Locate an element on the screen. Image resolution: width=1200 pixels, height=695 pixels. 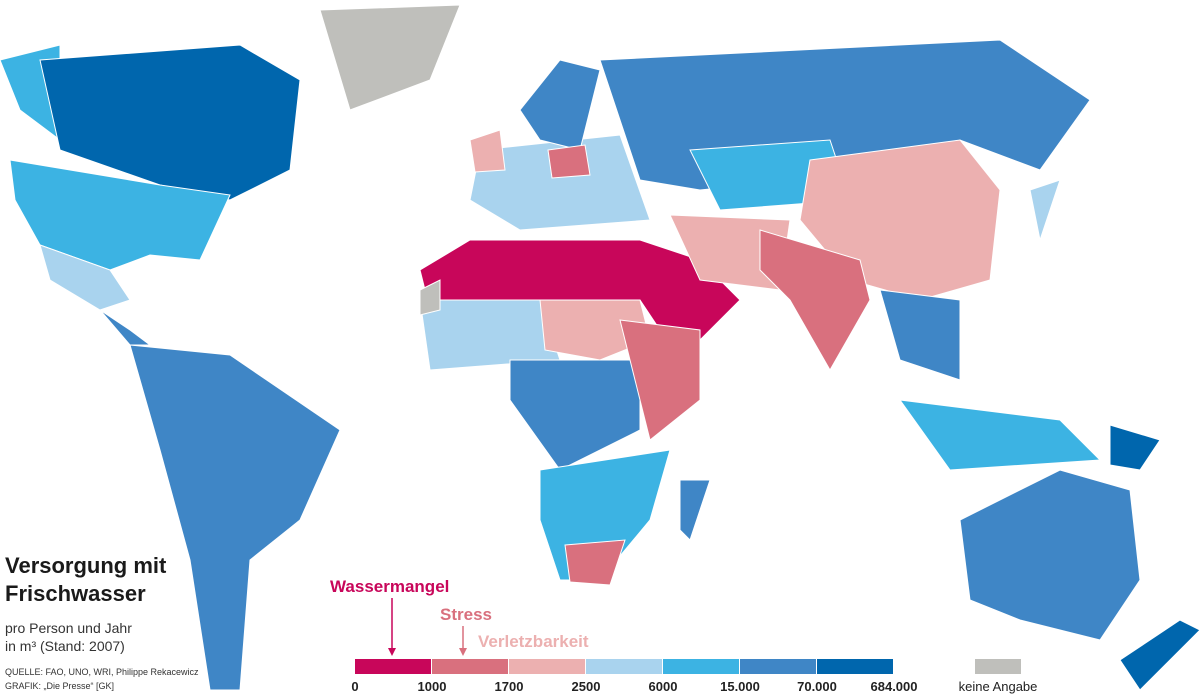
annotation: Stress is located at coordinates (466, 614).